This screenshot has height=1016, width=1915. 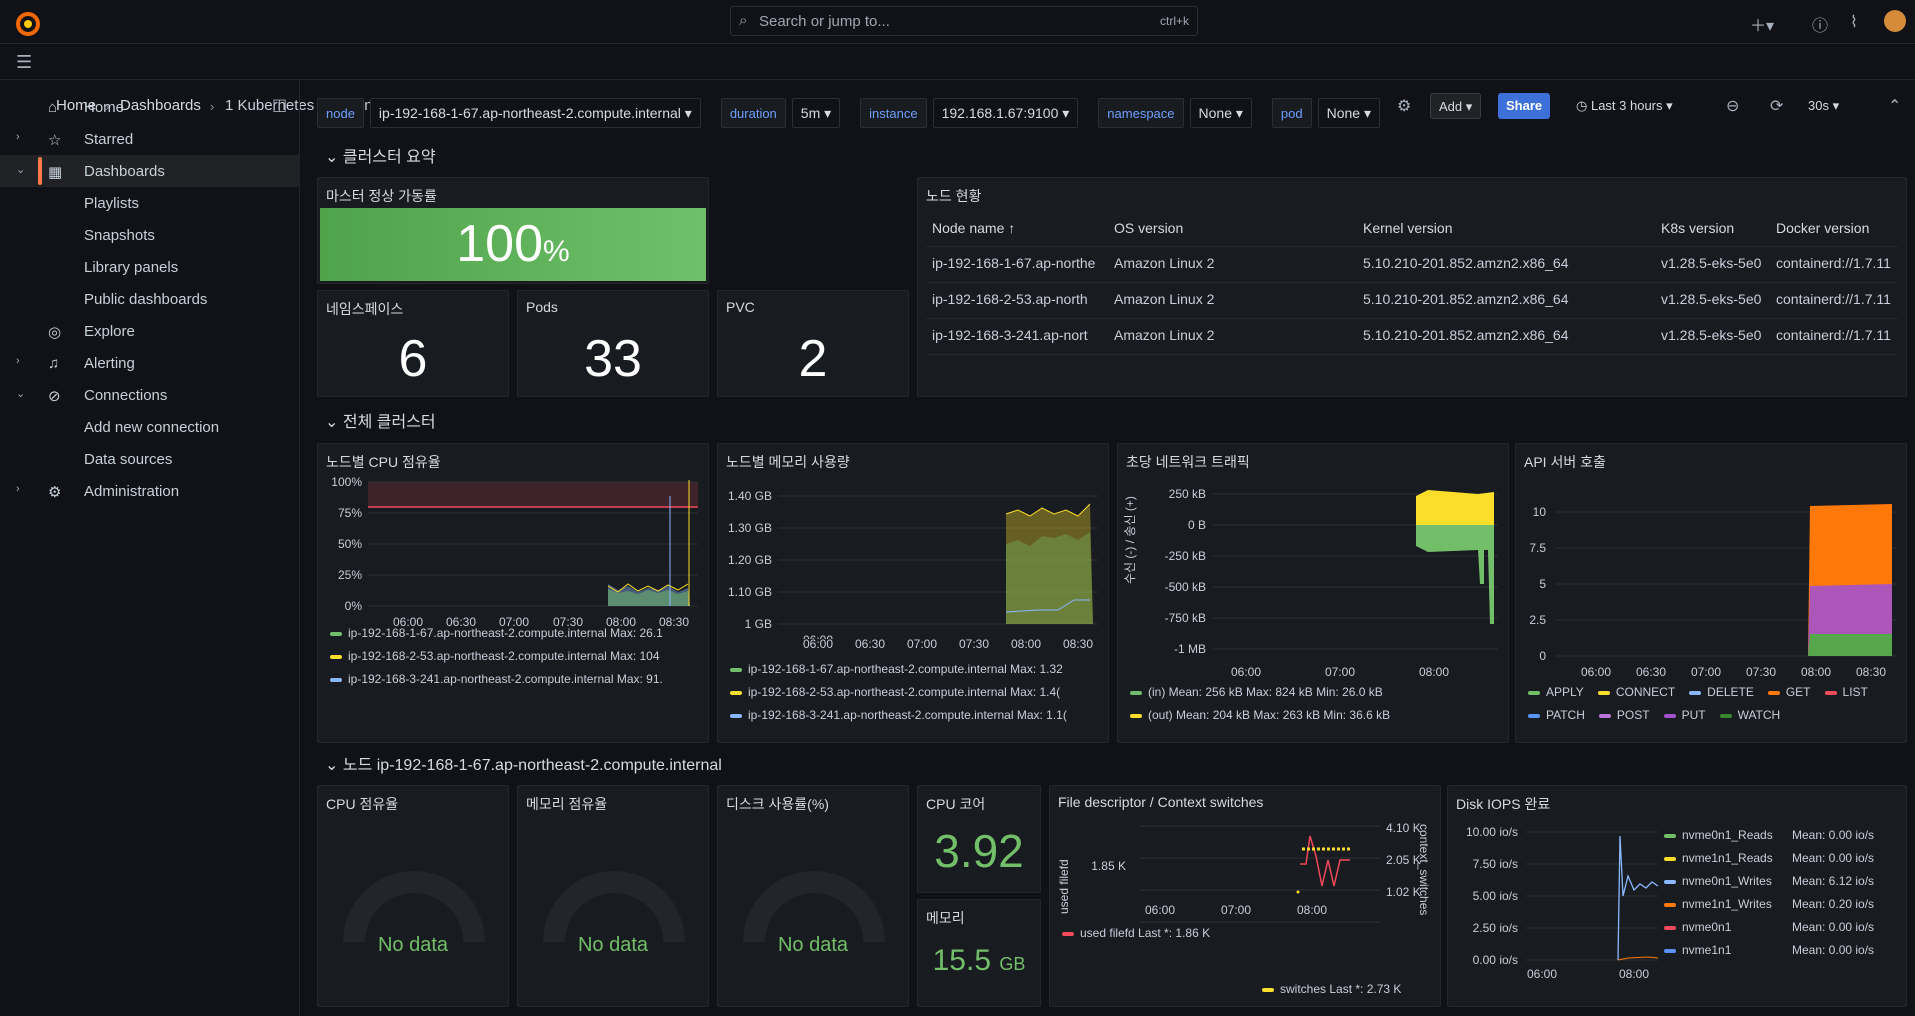 What do you see at coordinates (1190, 649) in the screenshot?
I see `y-tick: -1 MB` at bounding box center [1190, 649].